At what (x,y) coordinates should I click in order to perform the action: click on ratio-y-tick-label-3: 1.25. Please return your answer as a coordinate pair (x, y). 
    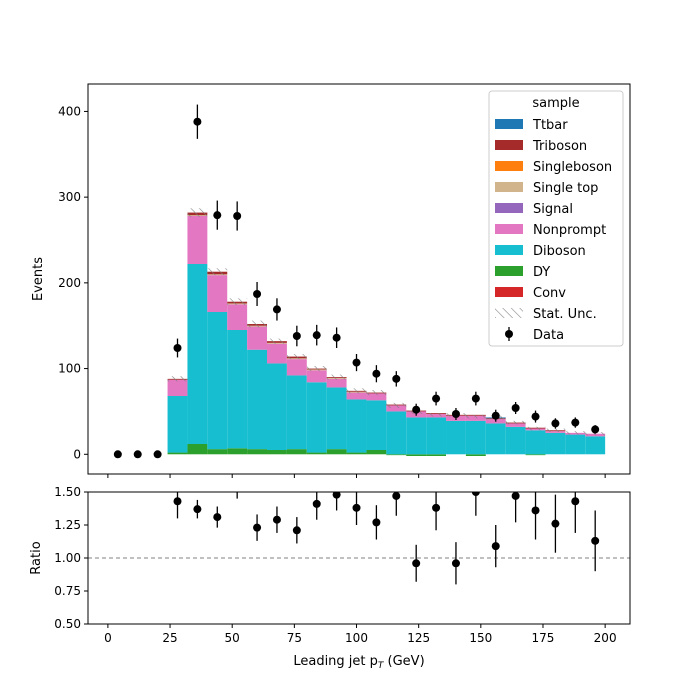
    Looking at the image, I should click on (67, 525).